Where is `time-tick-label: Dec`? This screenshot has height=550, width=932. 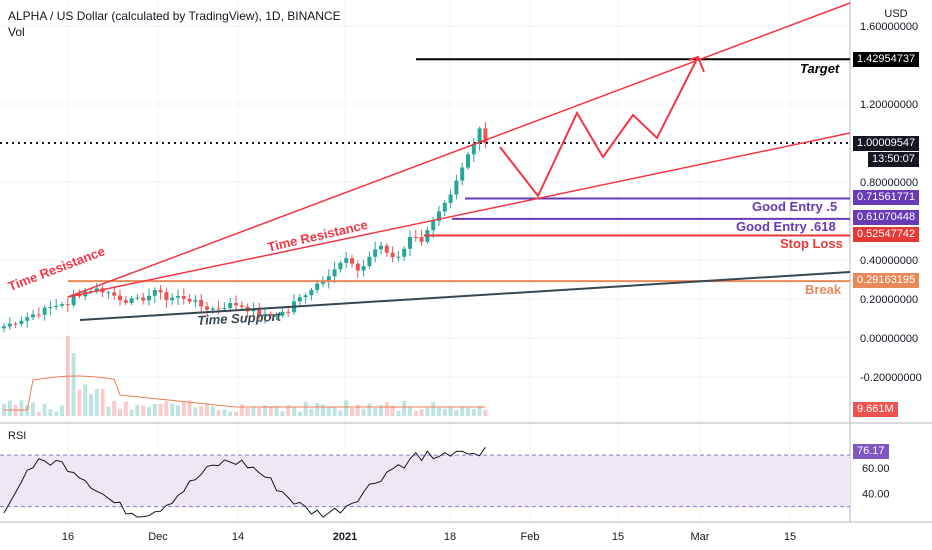
time-tick-label: Dec is located at coordinates (158, 537).